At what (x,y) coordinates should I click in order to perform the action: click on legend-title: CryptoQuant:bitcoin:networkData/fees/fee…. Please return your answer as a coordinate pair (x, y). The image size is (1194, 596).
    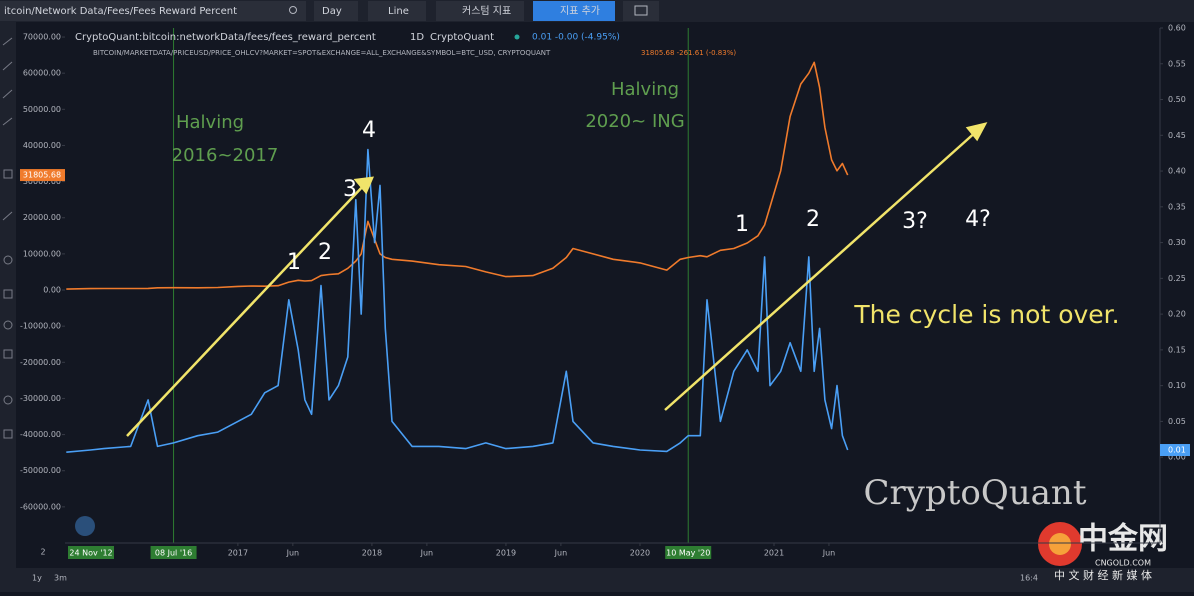
    Looking at the image, I should click on (225, 37).